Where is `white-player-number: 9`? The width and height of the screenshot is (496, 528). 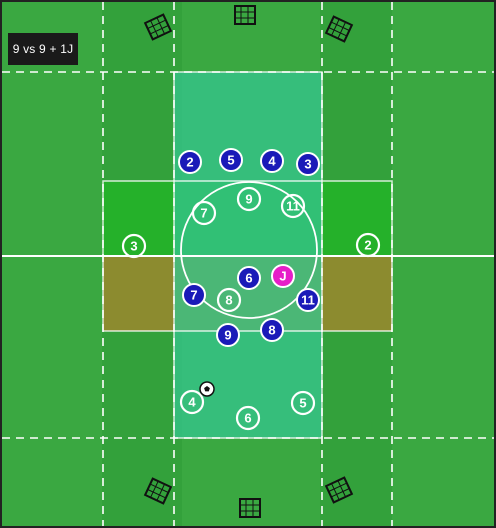
white-player-number: 9 is located at coordinates (248, 199).